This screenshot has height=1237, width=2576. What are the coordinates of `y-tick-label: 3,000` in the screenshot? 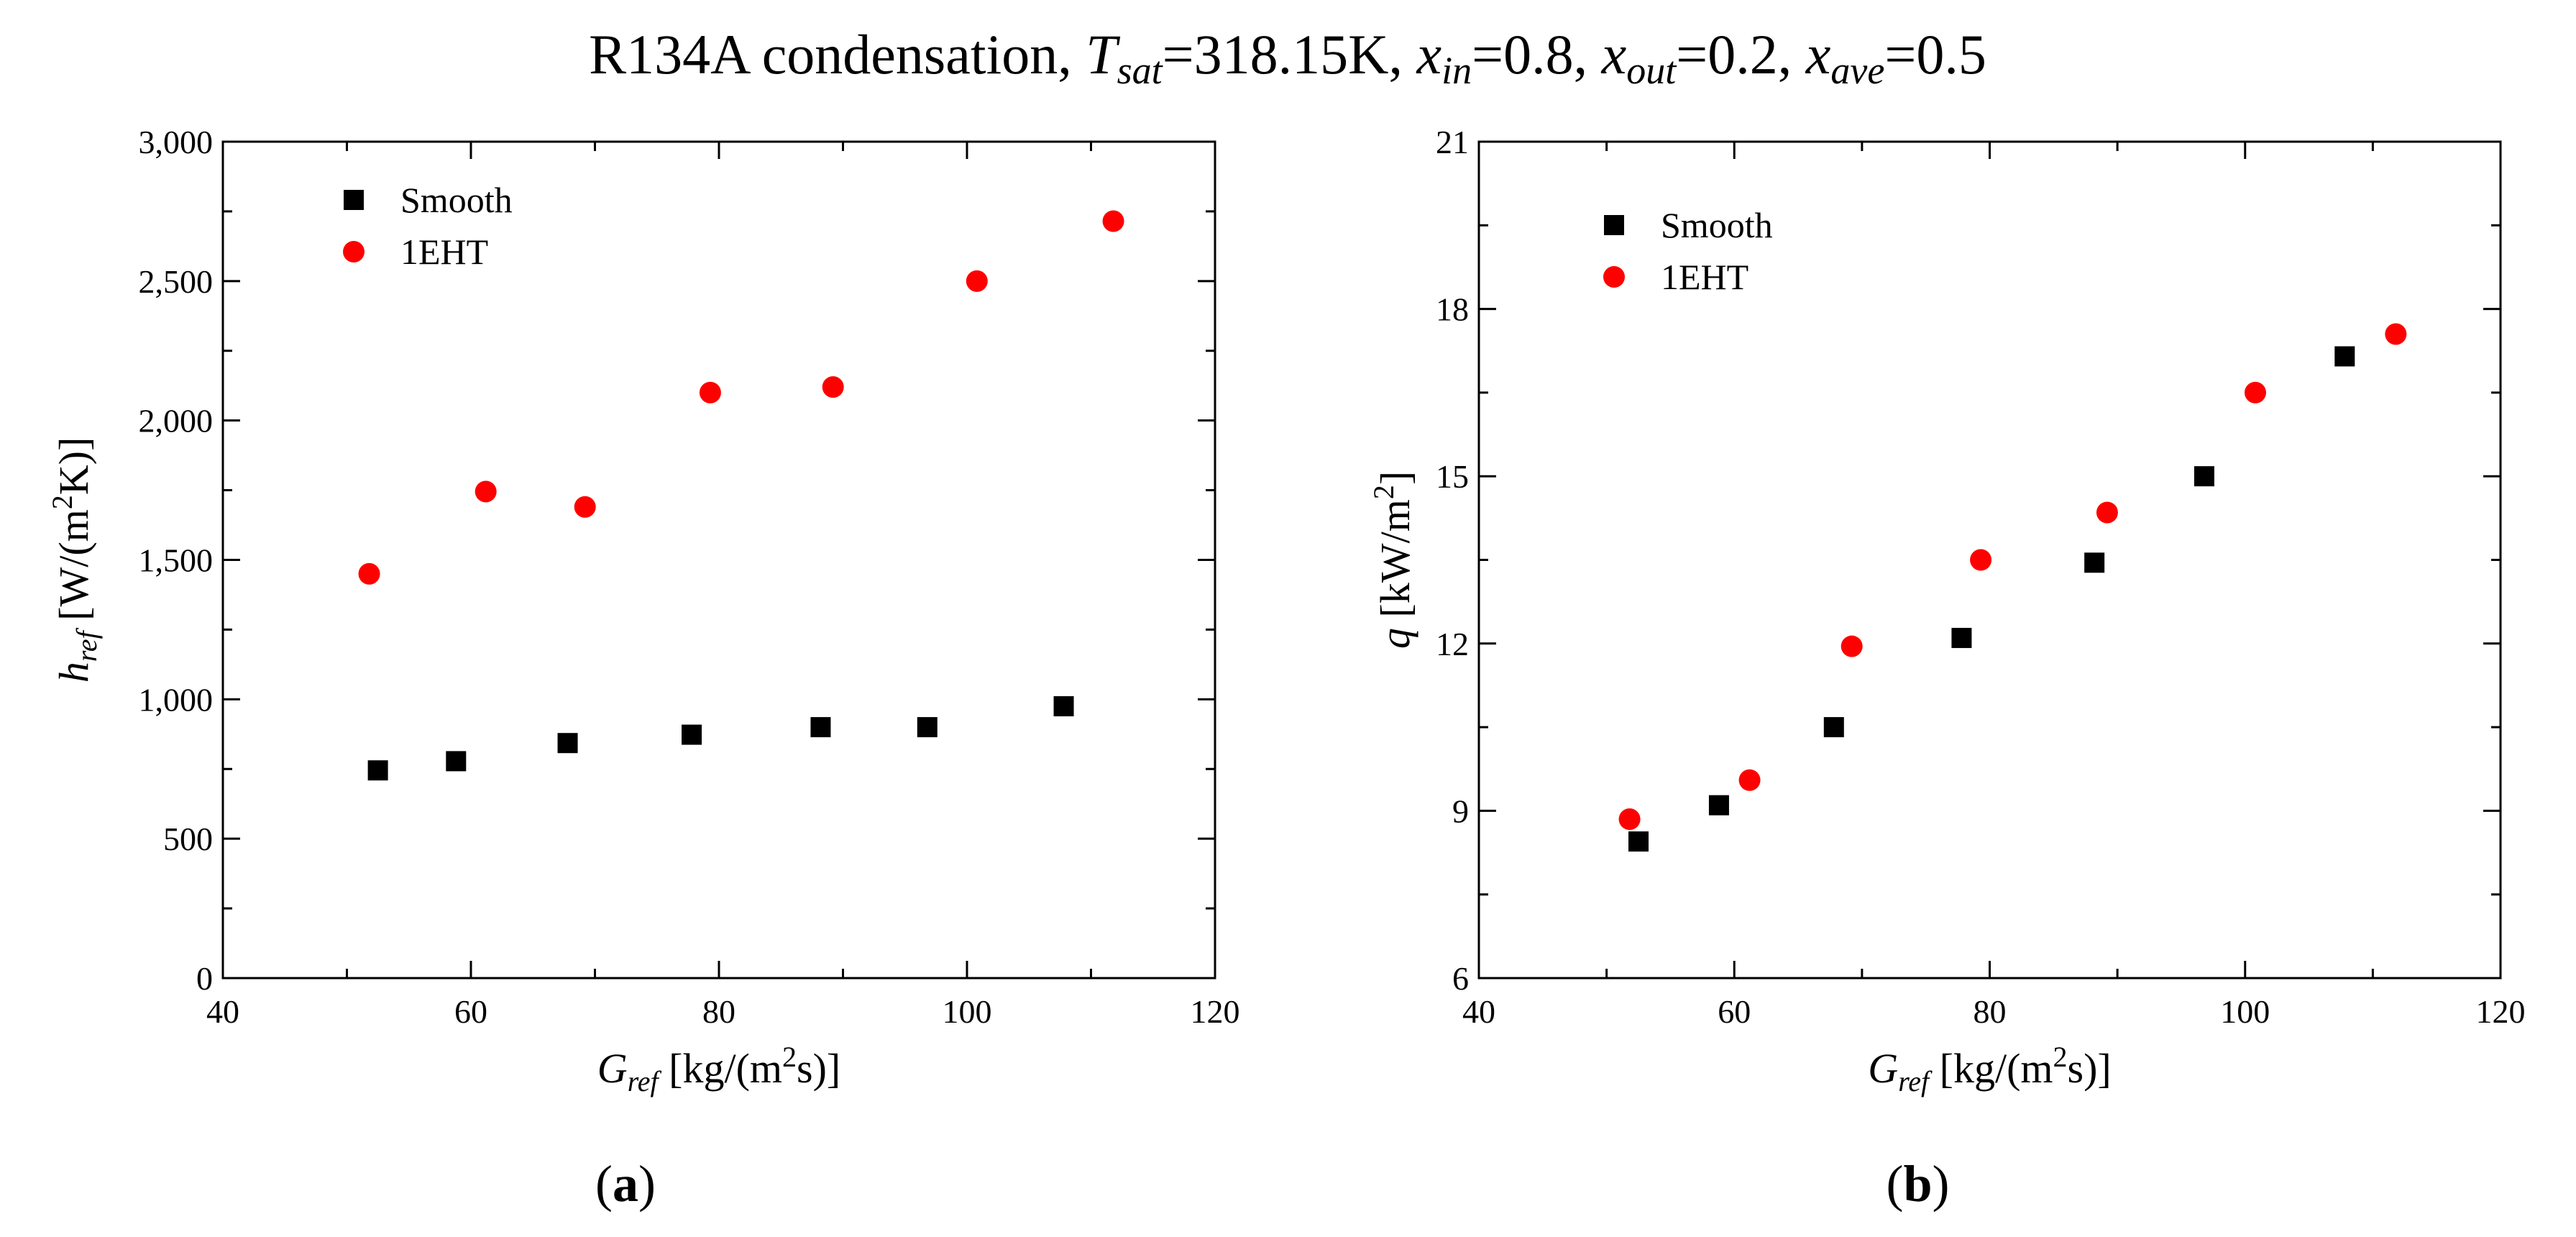 It's located at (176, 142).